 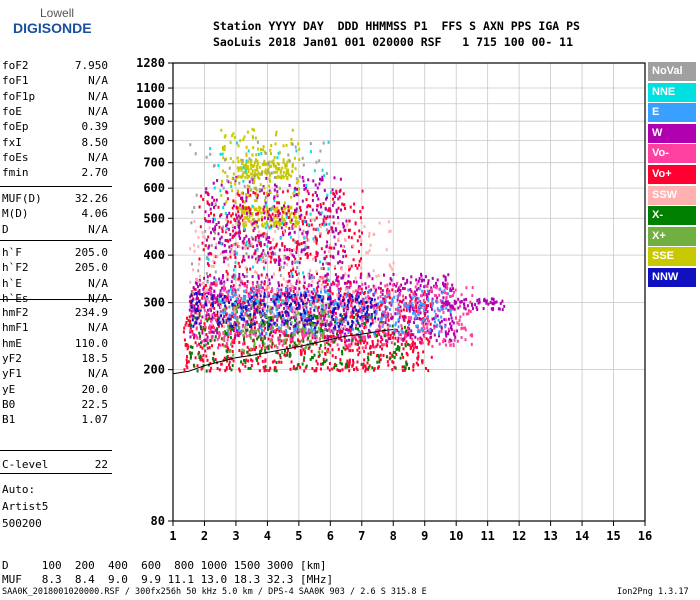 I want to click on param-row: M(D) 4.06, so click(x=55, y=213).